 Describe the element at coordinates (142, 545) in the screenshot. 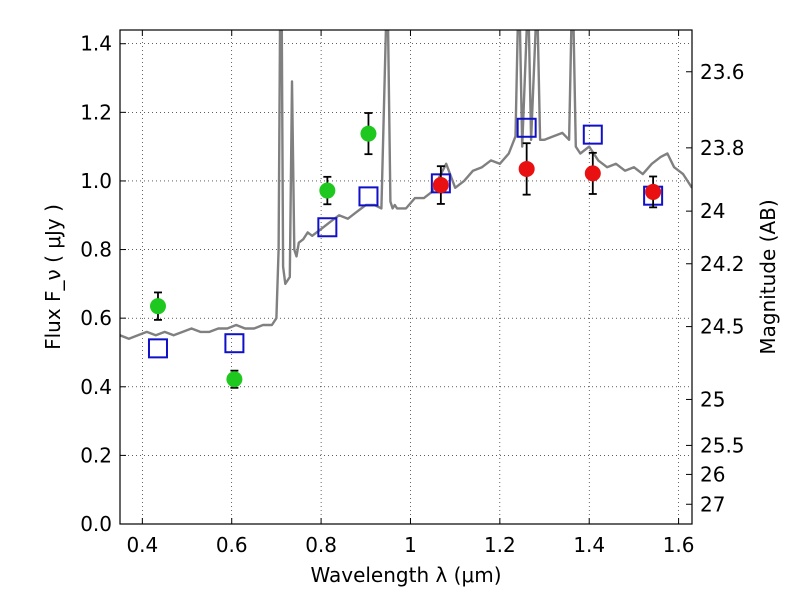

I see `x-tick-label: 0.4` at that location.